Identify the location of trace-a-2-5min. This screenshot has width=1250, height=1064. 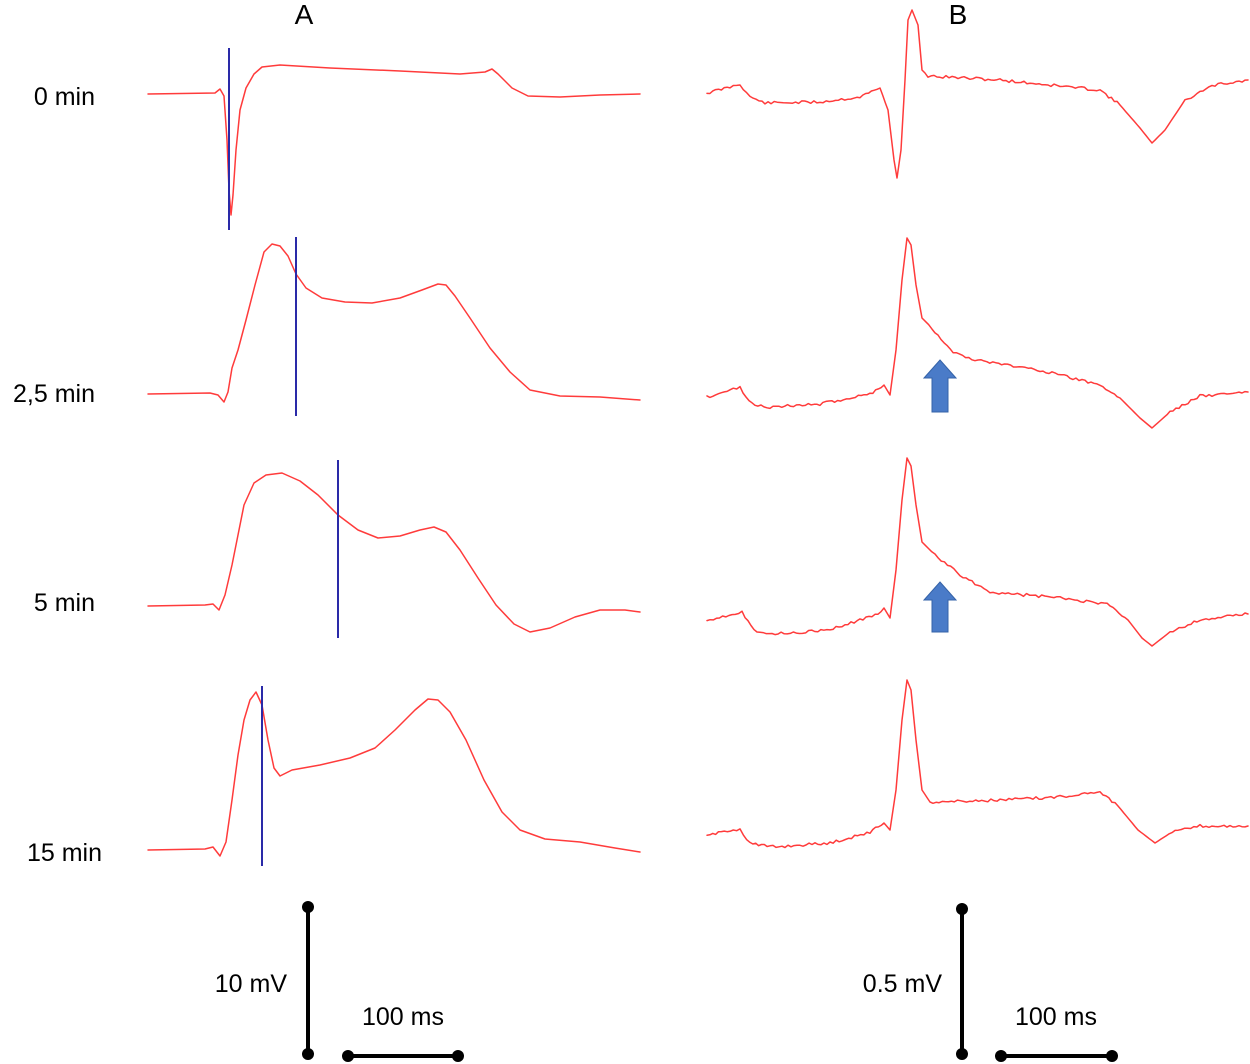
(394, 323).